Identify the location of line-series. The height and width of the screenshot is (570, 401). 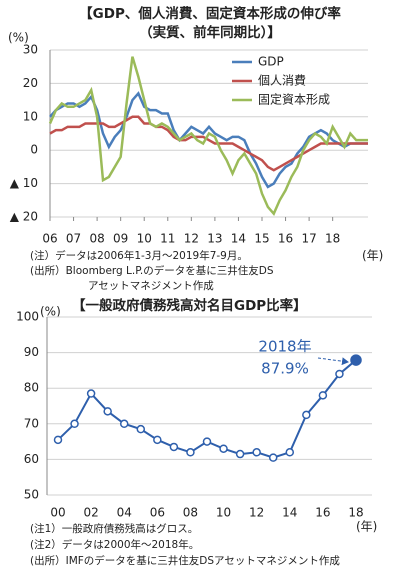
(208, 143).